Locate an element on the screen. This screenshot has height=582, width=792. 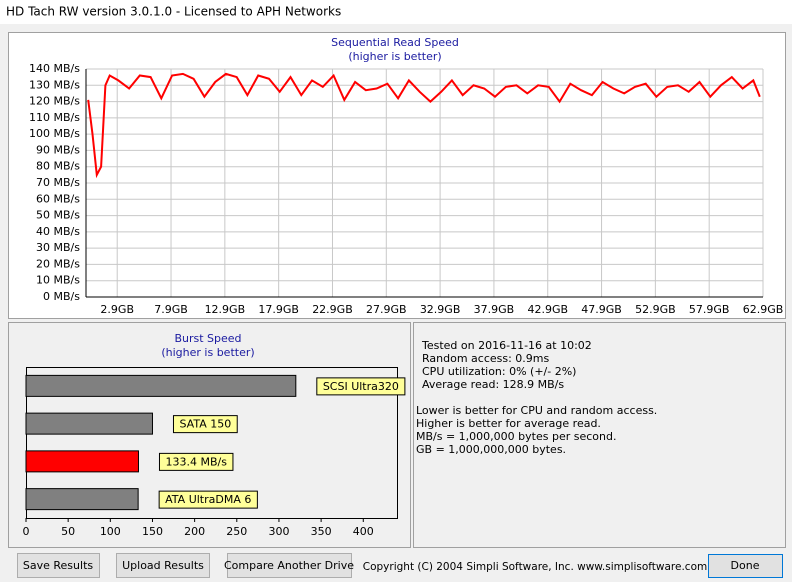
x-tick-label: 400 is located at coordinates (363, 531).